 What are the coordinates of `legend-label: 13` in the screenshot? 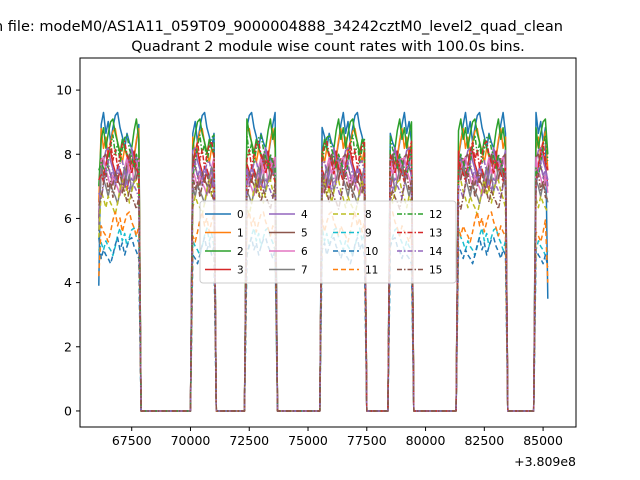 It's located at (435, 234).